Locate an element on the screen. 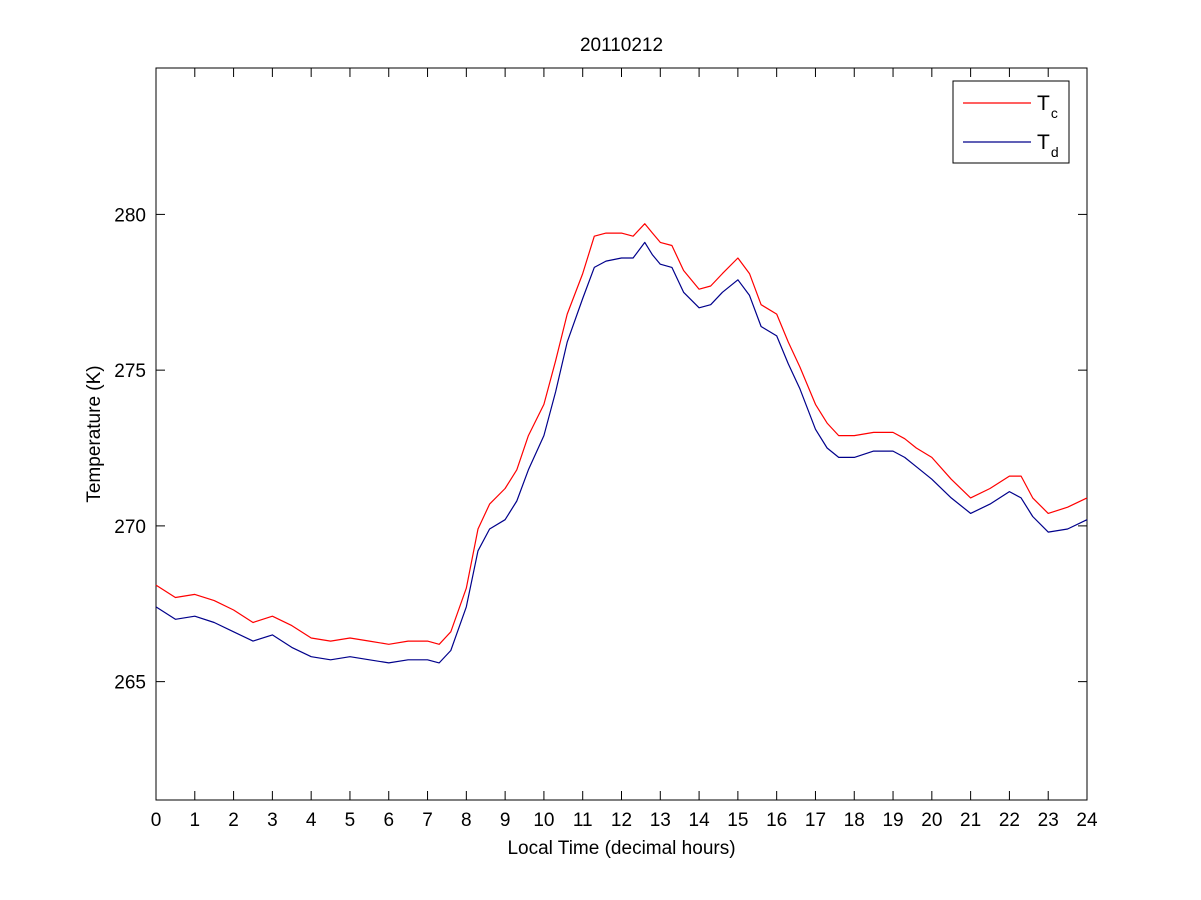  y-tick-label: 270 is located at coordinates (130, 527).